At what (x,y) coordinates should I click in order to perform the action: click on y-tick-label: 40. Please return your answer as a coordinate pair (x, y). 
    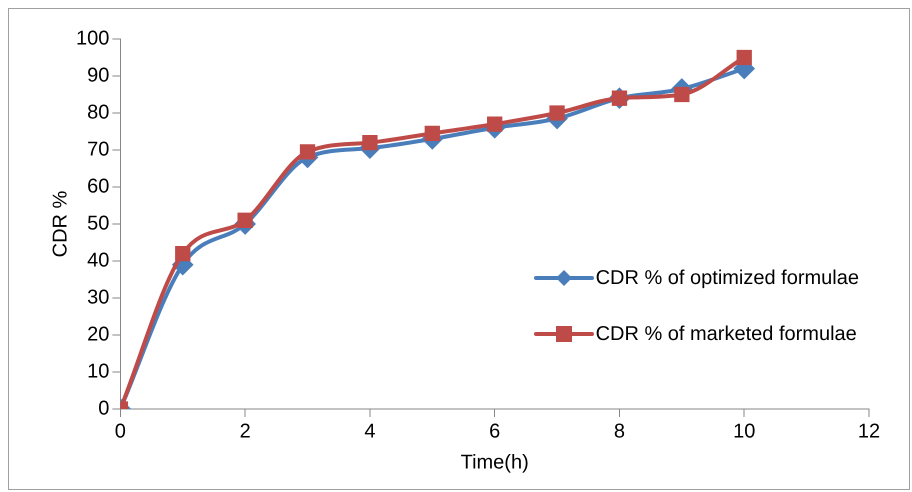
    Looking at the image, I should click on (98, 261).